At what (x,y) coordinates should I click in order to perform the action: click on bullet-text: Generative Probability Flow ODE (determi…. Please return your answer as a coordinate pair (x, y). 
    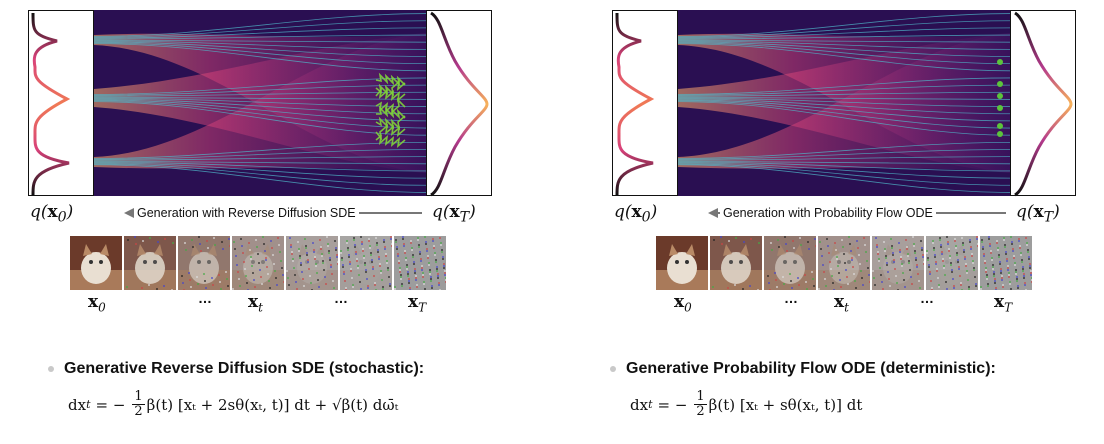
    Looking at the image, I should click on (811, 368).